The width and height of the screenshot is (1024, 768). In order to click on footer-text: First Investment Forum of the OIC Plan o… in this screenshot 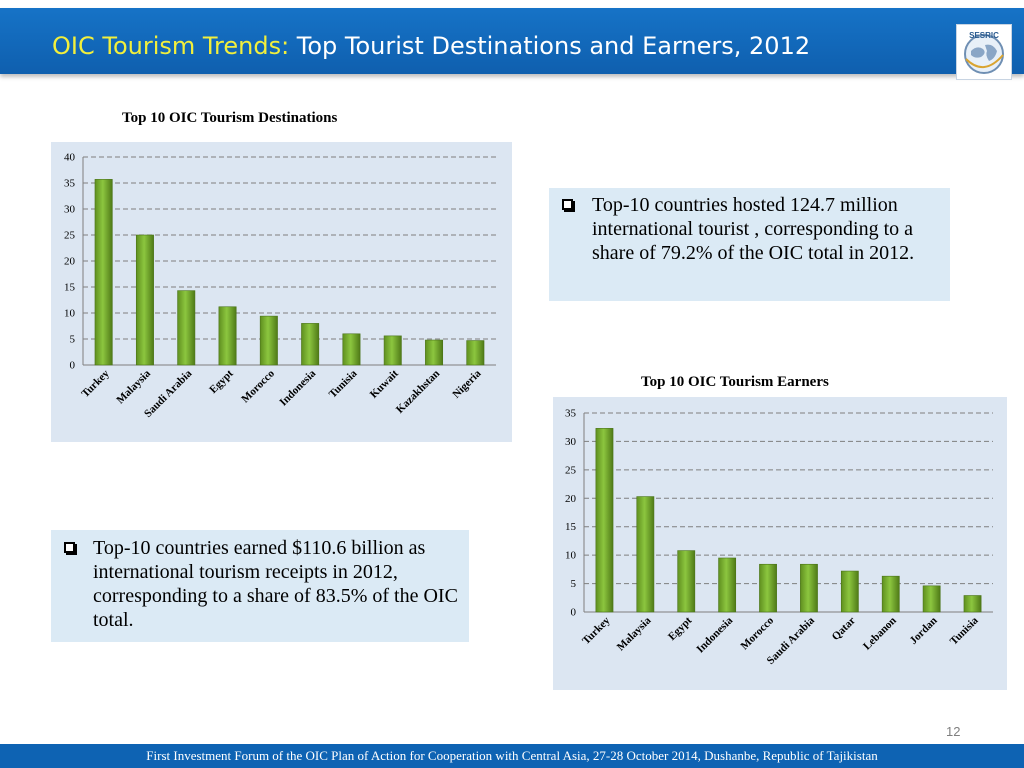, I will do `click(512, 755)`.